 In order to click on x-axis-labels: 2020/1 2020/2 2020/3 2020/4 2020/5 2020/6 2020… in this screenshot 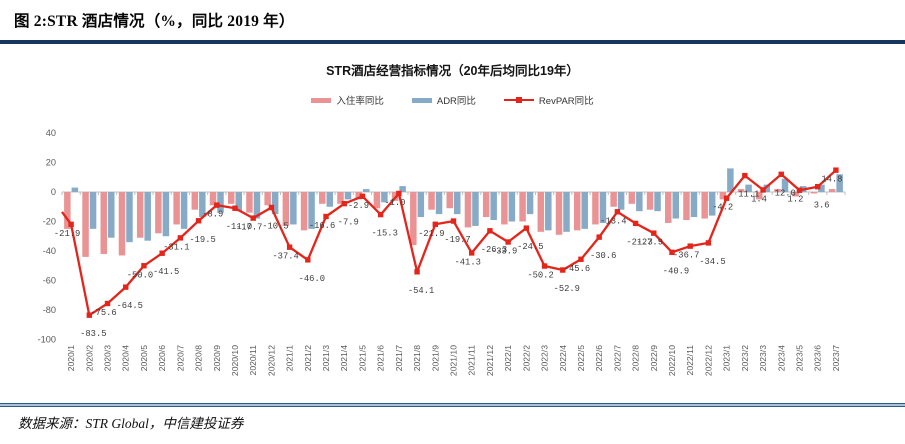, I will do `click(453, 360)`.